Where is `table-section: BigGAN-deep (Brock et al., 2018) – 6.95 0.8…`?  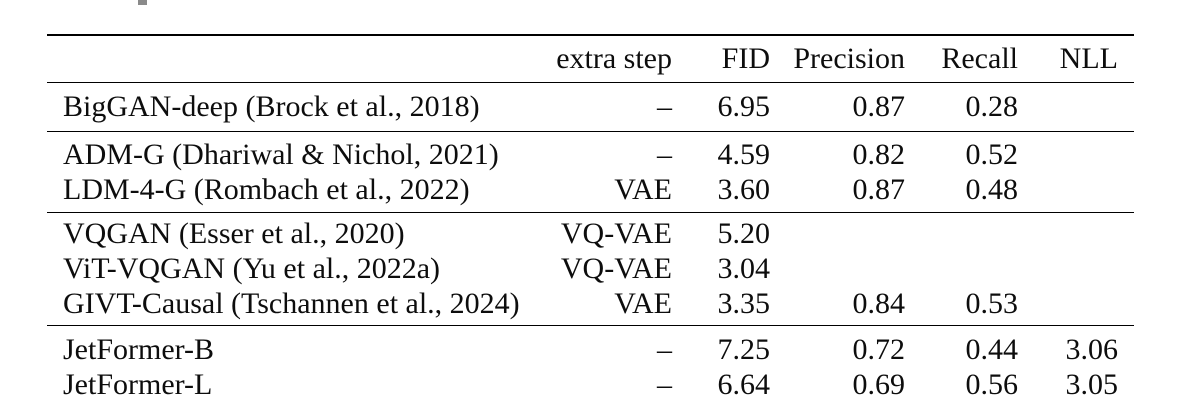
table-section: BigGAN-deep (Brock et al., 2018) – 6.95 0.8… is located at coordinates (590, 107).